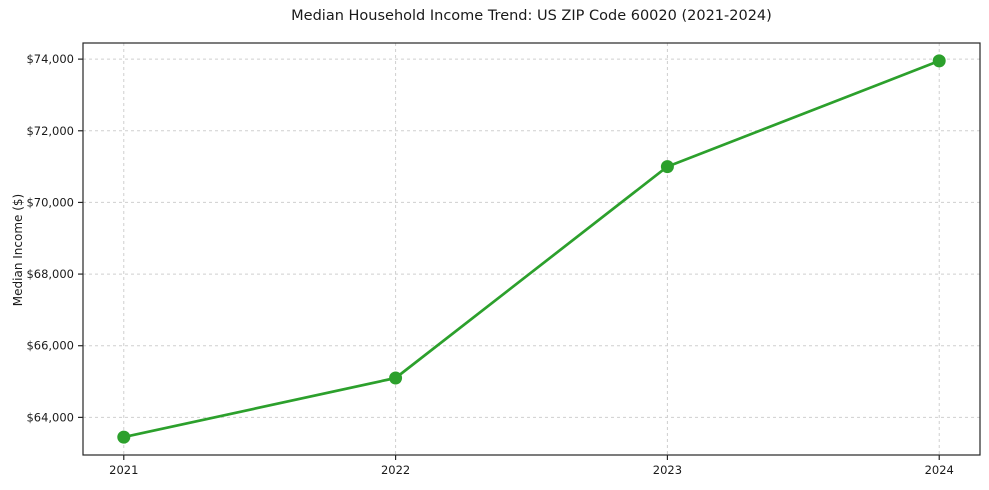  Describe the element at coordinates (50, 131) in the screenshot. I see `y-tick-label: $72,000` at that location.